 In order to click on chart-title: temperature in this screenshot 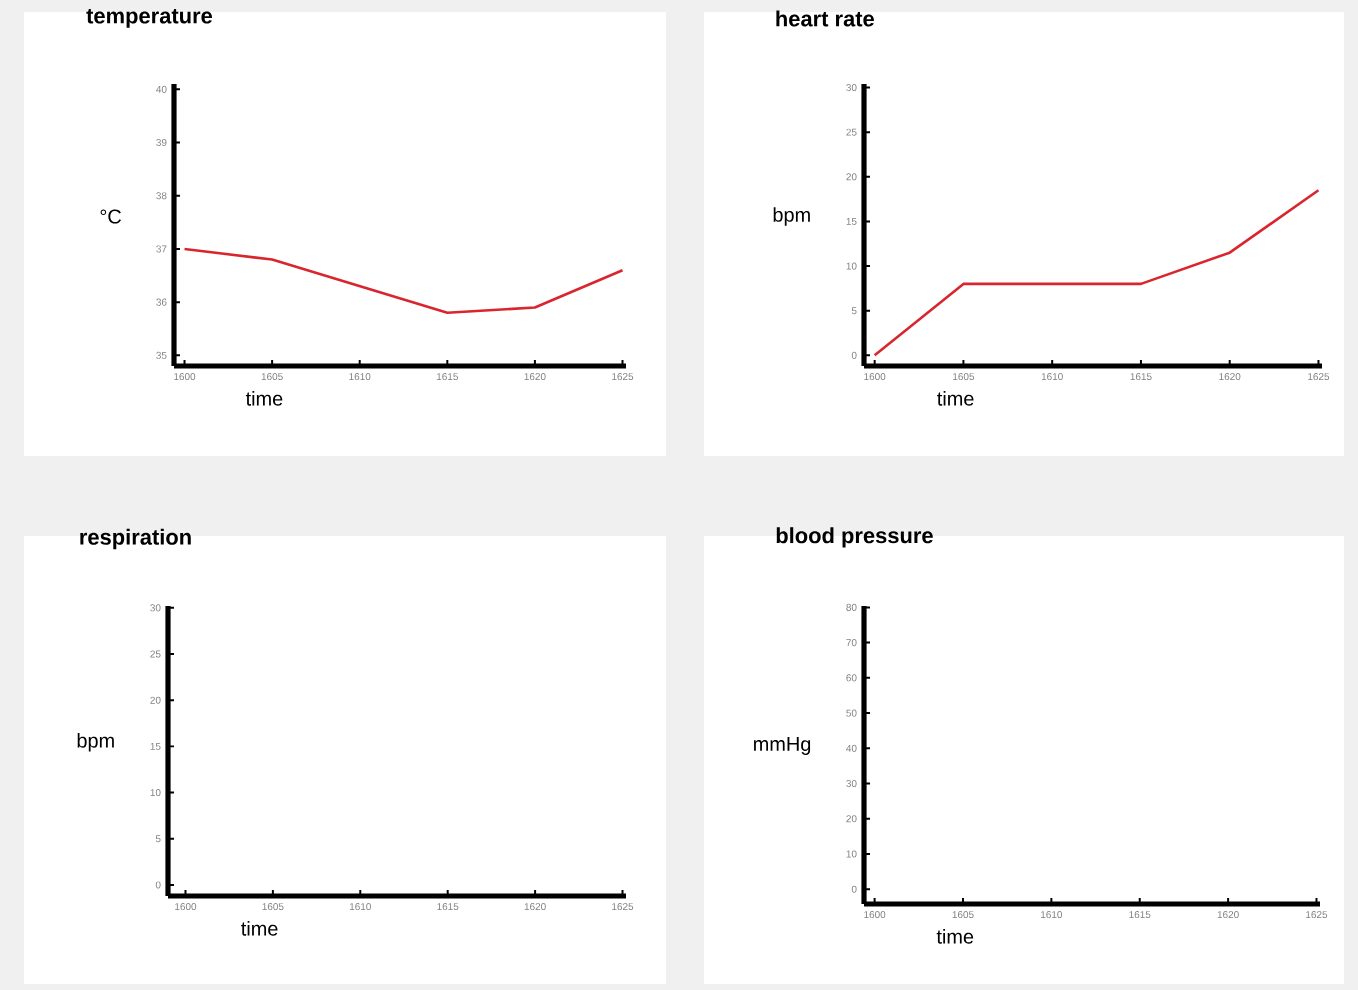, I will do `click(149, 18)`.